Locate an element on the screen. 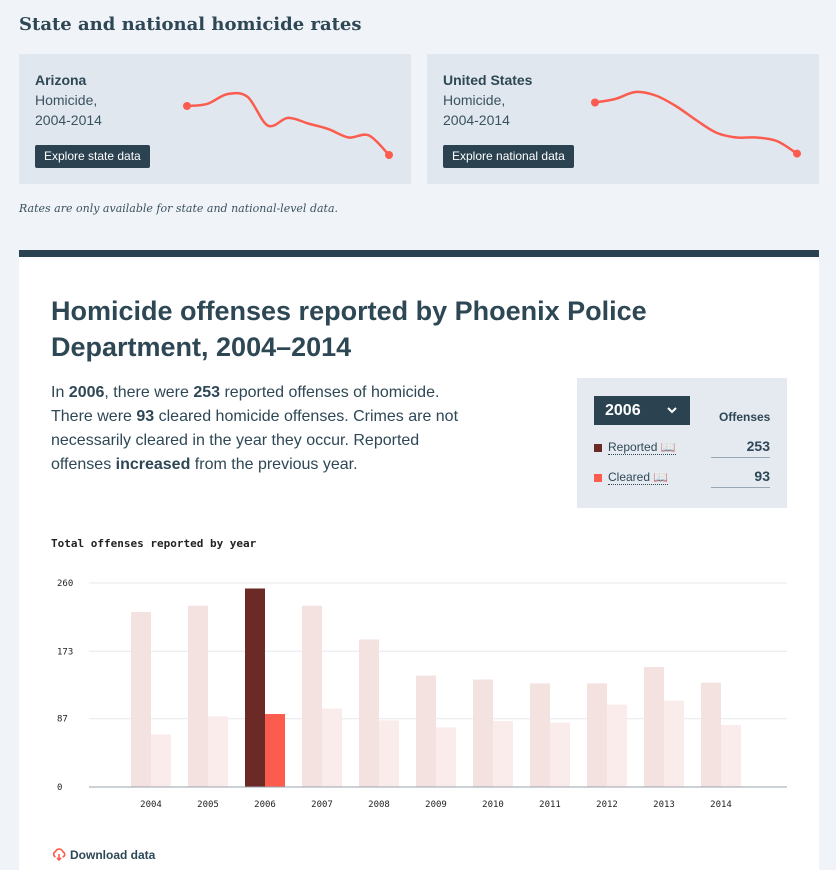 Image resolution: width=836 pixels, height=870 pixels. summary-trend: increased is located at coordinates (153, 464).